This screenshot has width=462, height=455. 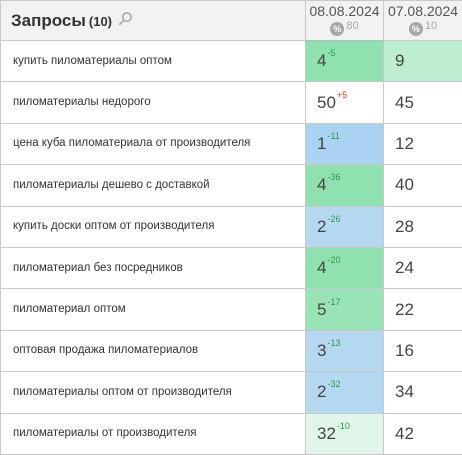 I want to click on query-cell: цена куба пиломатериала от производителя, so click(x=153, y=143).